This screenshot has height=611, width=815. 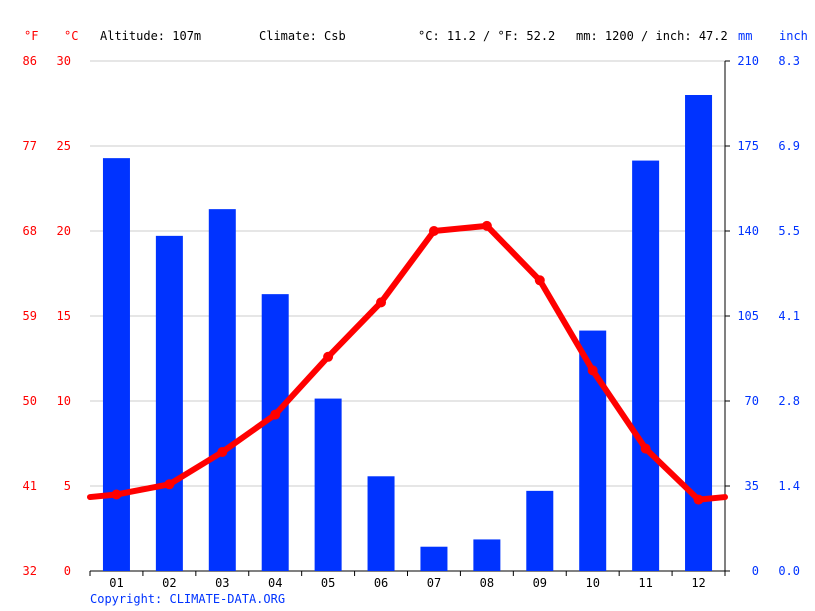 What do you see at coordinates (64, 401) in the screenshot?
I see `celsius-tick-label: 10` at bounding box center [64, 401].